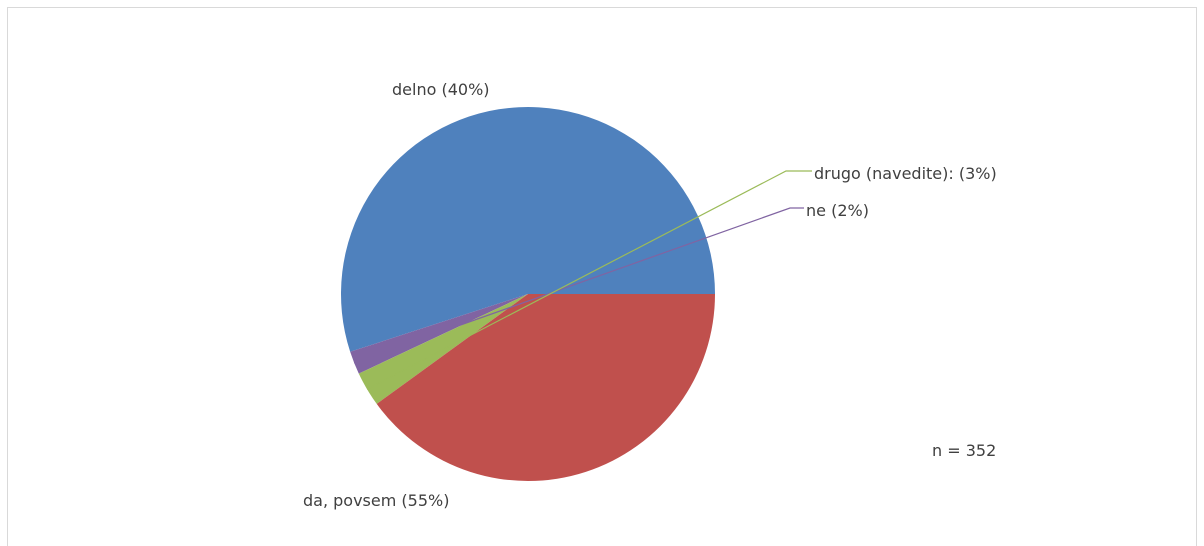  I want to click on slice-label-delno: delno (40%), so click(441, 89).